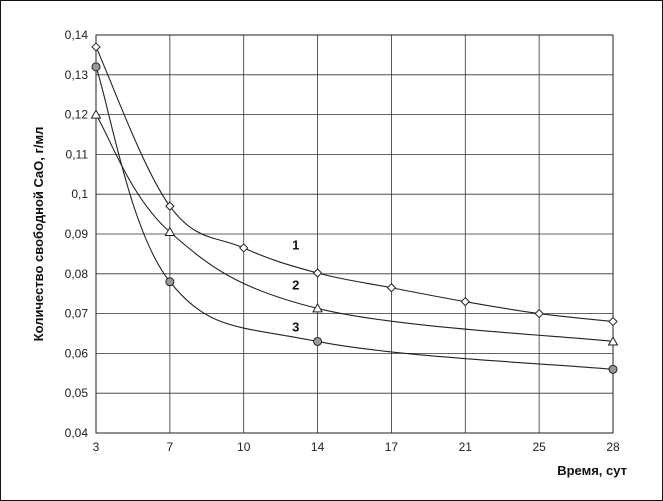 The height and width of the screenshot is (501, 663). I want to click on y-tick-label: 0,05, so click(77, 393).